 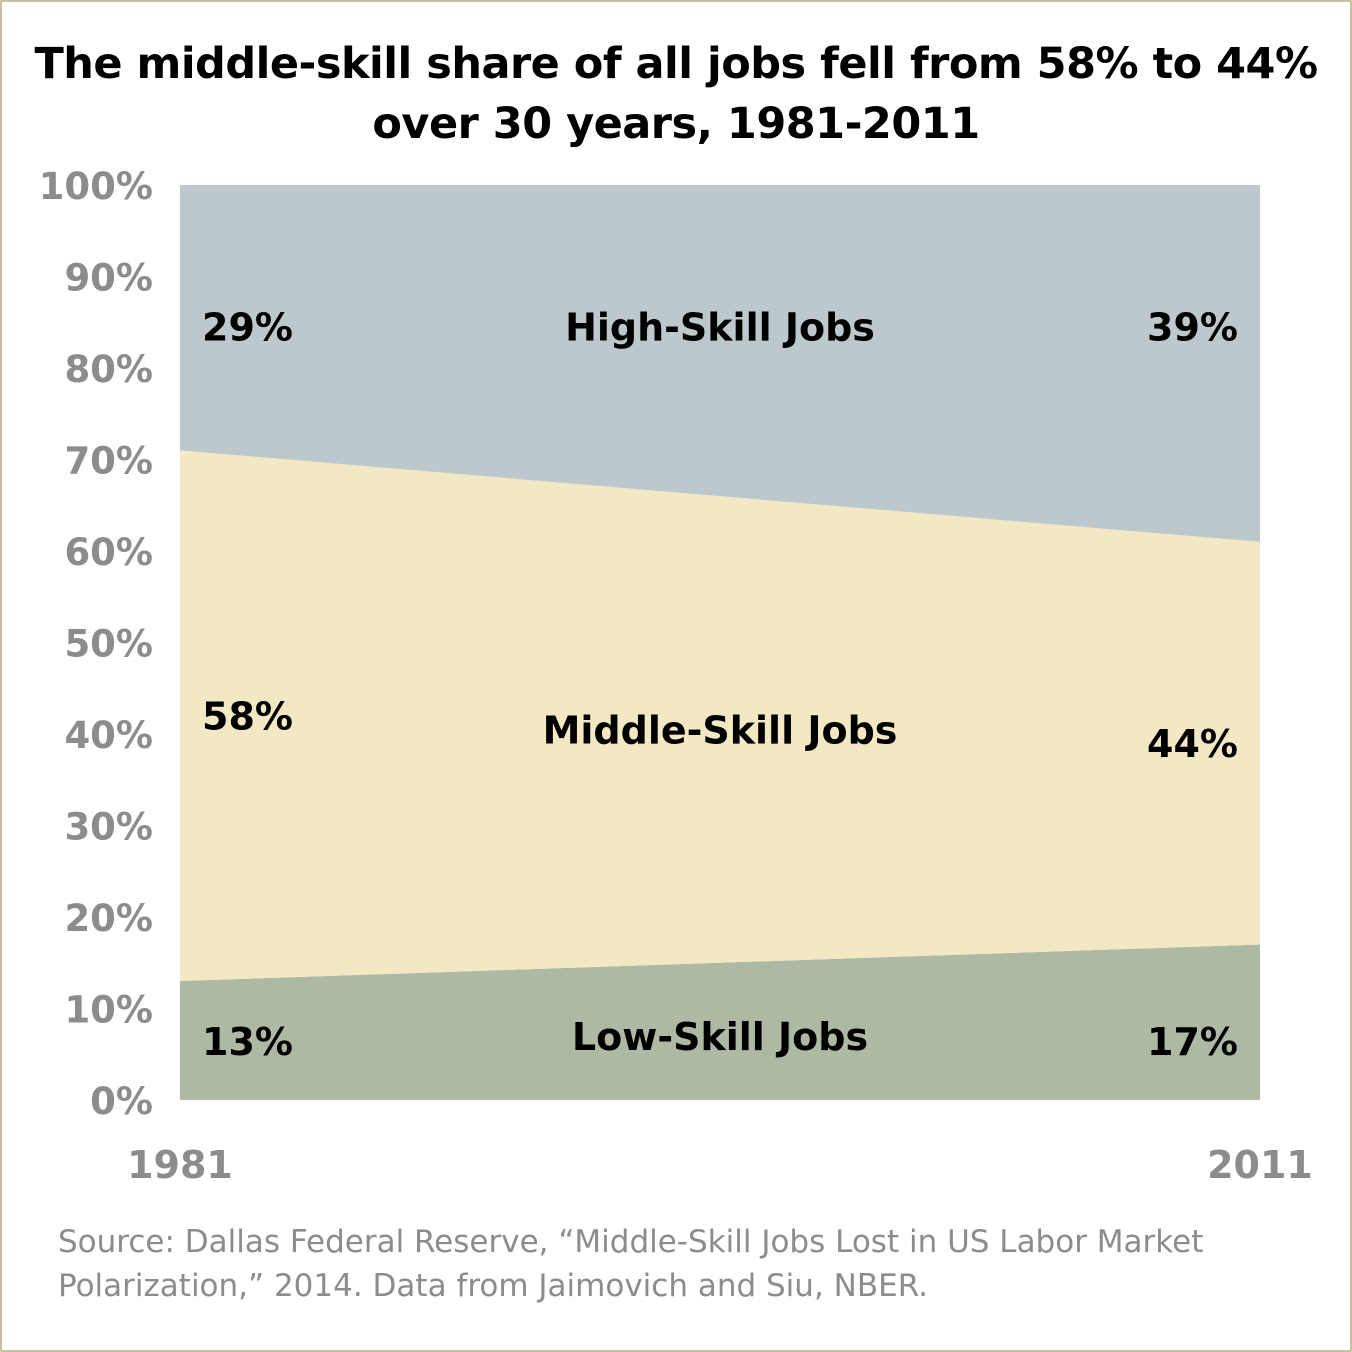 What do you see at coordinates (180, 1165) in the screenshot?
I see `x-tick-label-1981: 1981` at bounding box center [180, 1165].